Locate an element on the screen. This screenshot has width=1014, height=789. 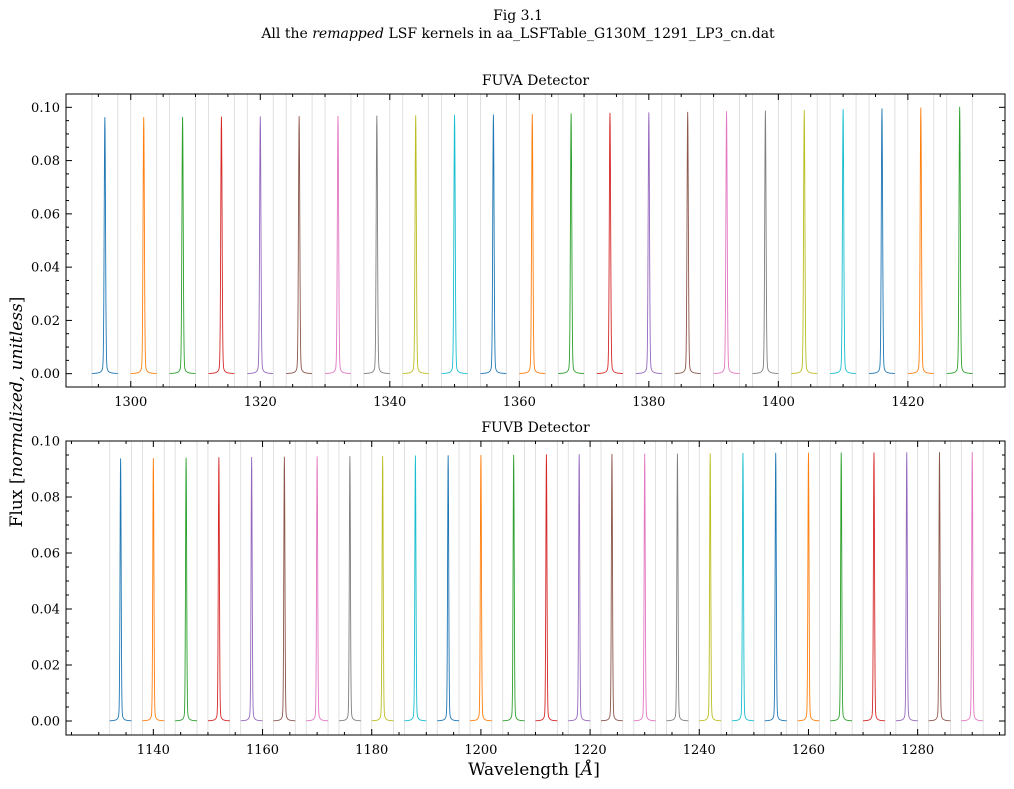
x-tick-label: 1140 is located at coordinates (153, 750).